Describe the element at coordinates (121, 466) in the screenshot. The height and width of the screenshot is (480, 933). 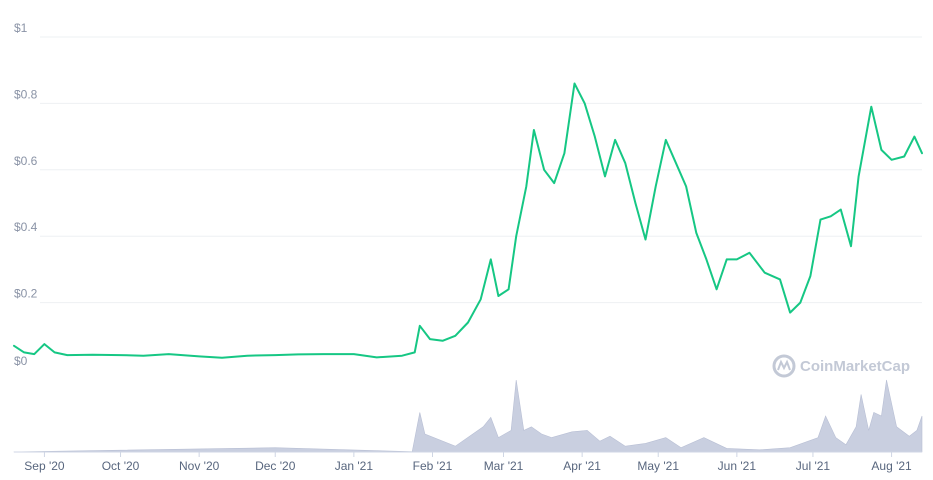
I see `x-tick-label: Oct '20` at that location.